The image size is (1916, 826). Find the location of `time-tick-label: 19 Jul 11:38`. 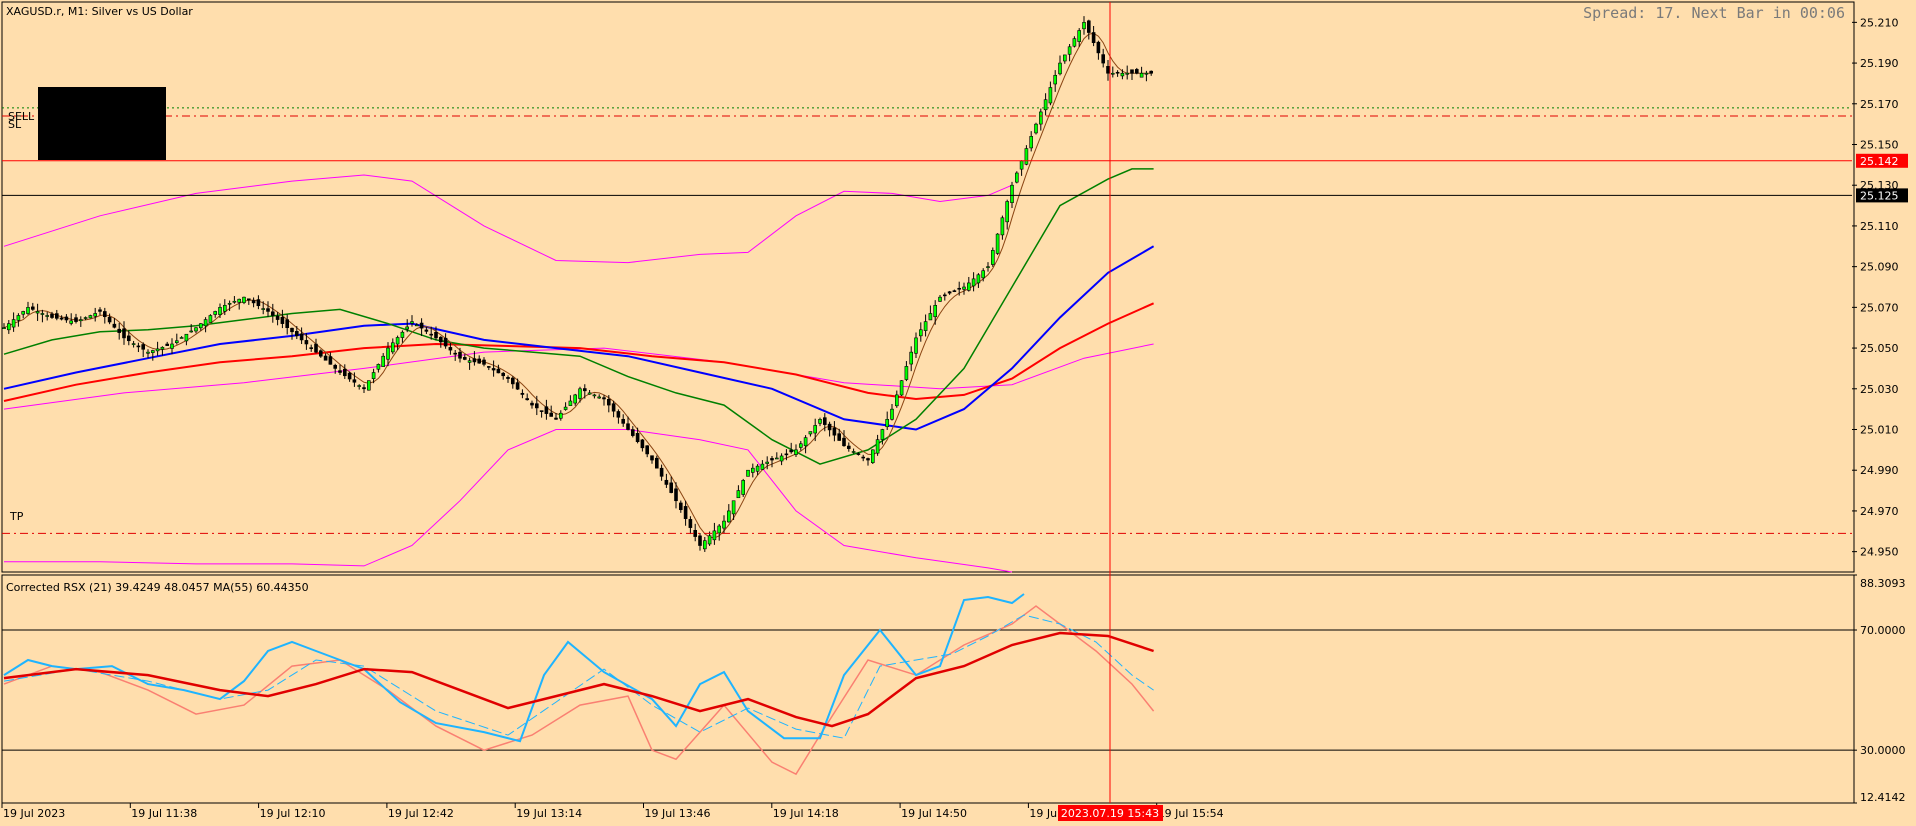

time-tick-label: 19 Jul 11:38 is located at coordinates (164, 813).